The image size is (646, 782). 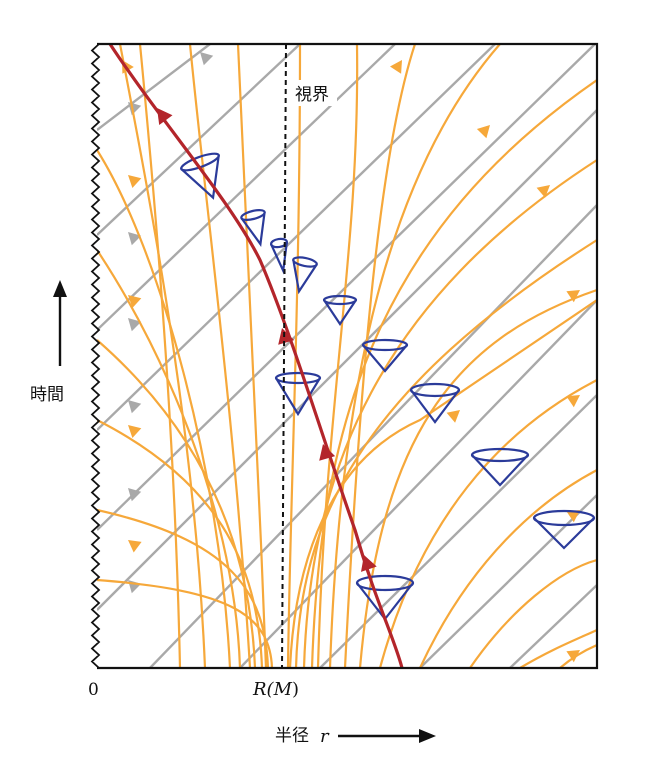 What do you see at coordinates (284, 356) in the screenshot?
I see `horizon-line` at bounding box center [284, 356].